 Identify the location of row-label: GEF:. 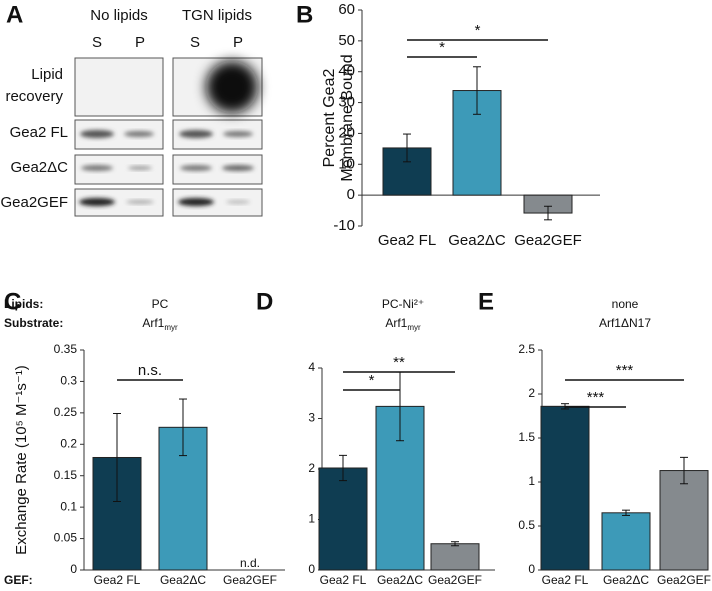
(18, 580).